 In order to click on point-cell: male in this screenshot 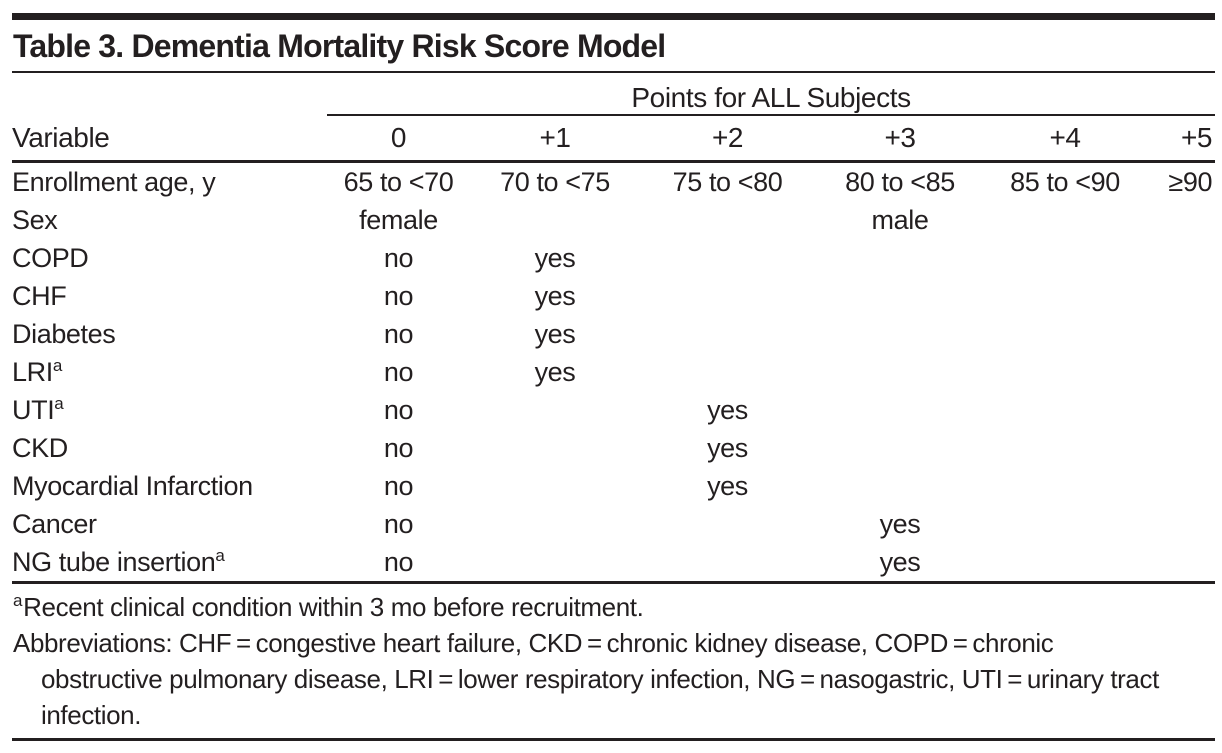, I will do `click(900, 220)`.